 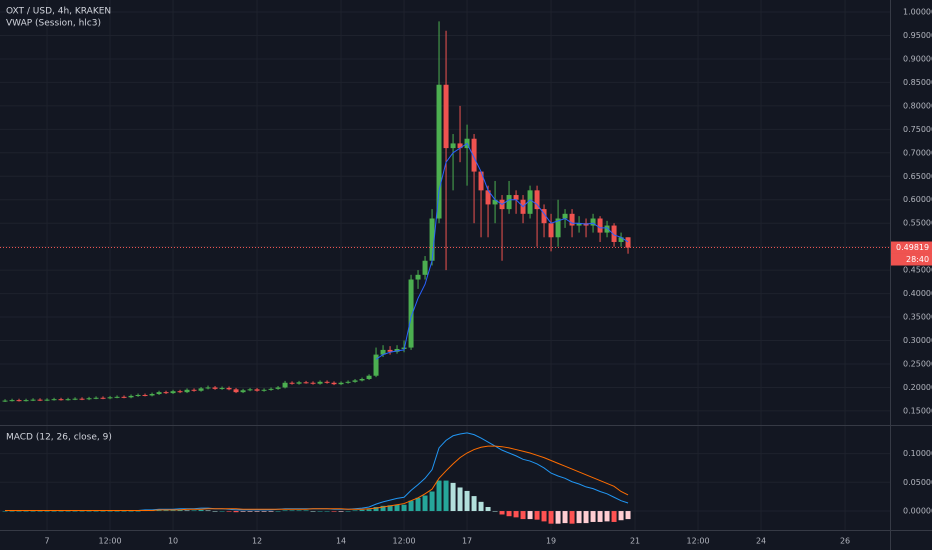 What do you see at coordinates (698, 541) in the screenshot?
I see `x-tick-label: 12:00` at bounding box center [698, 541].